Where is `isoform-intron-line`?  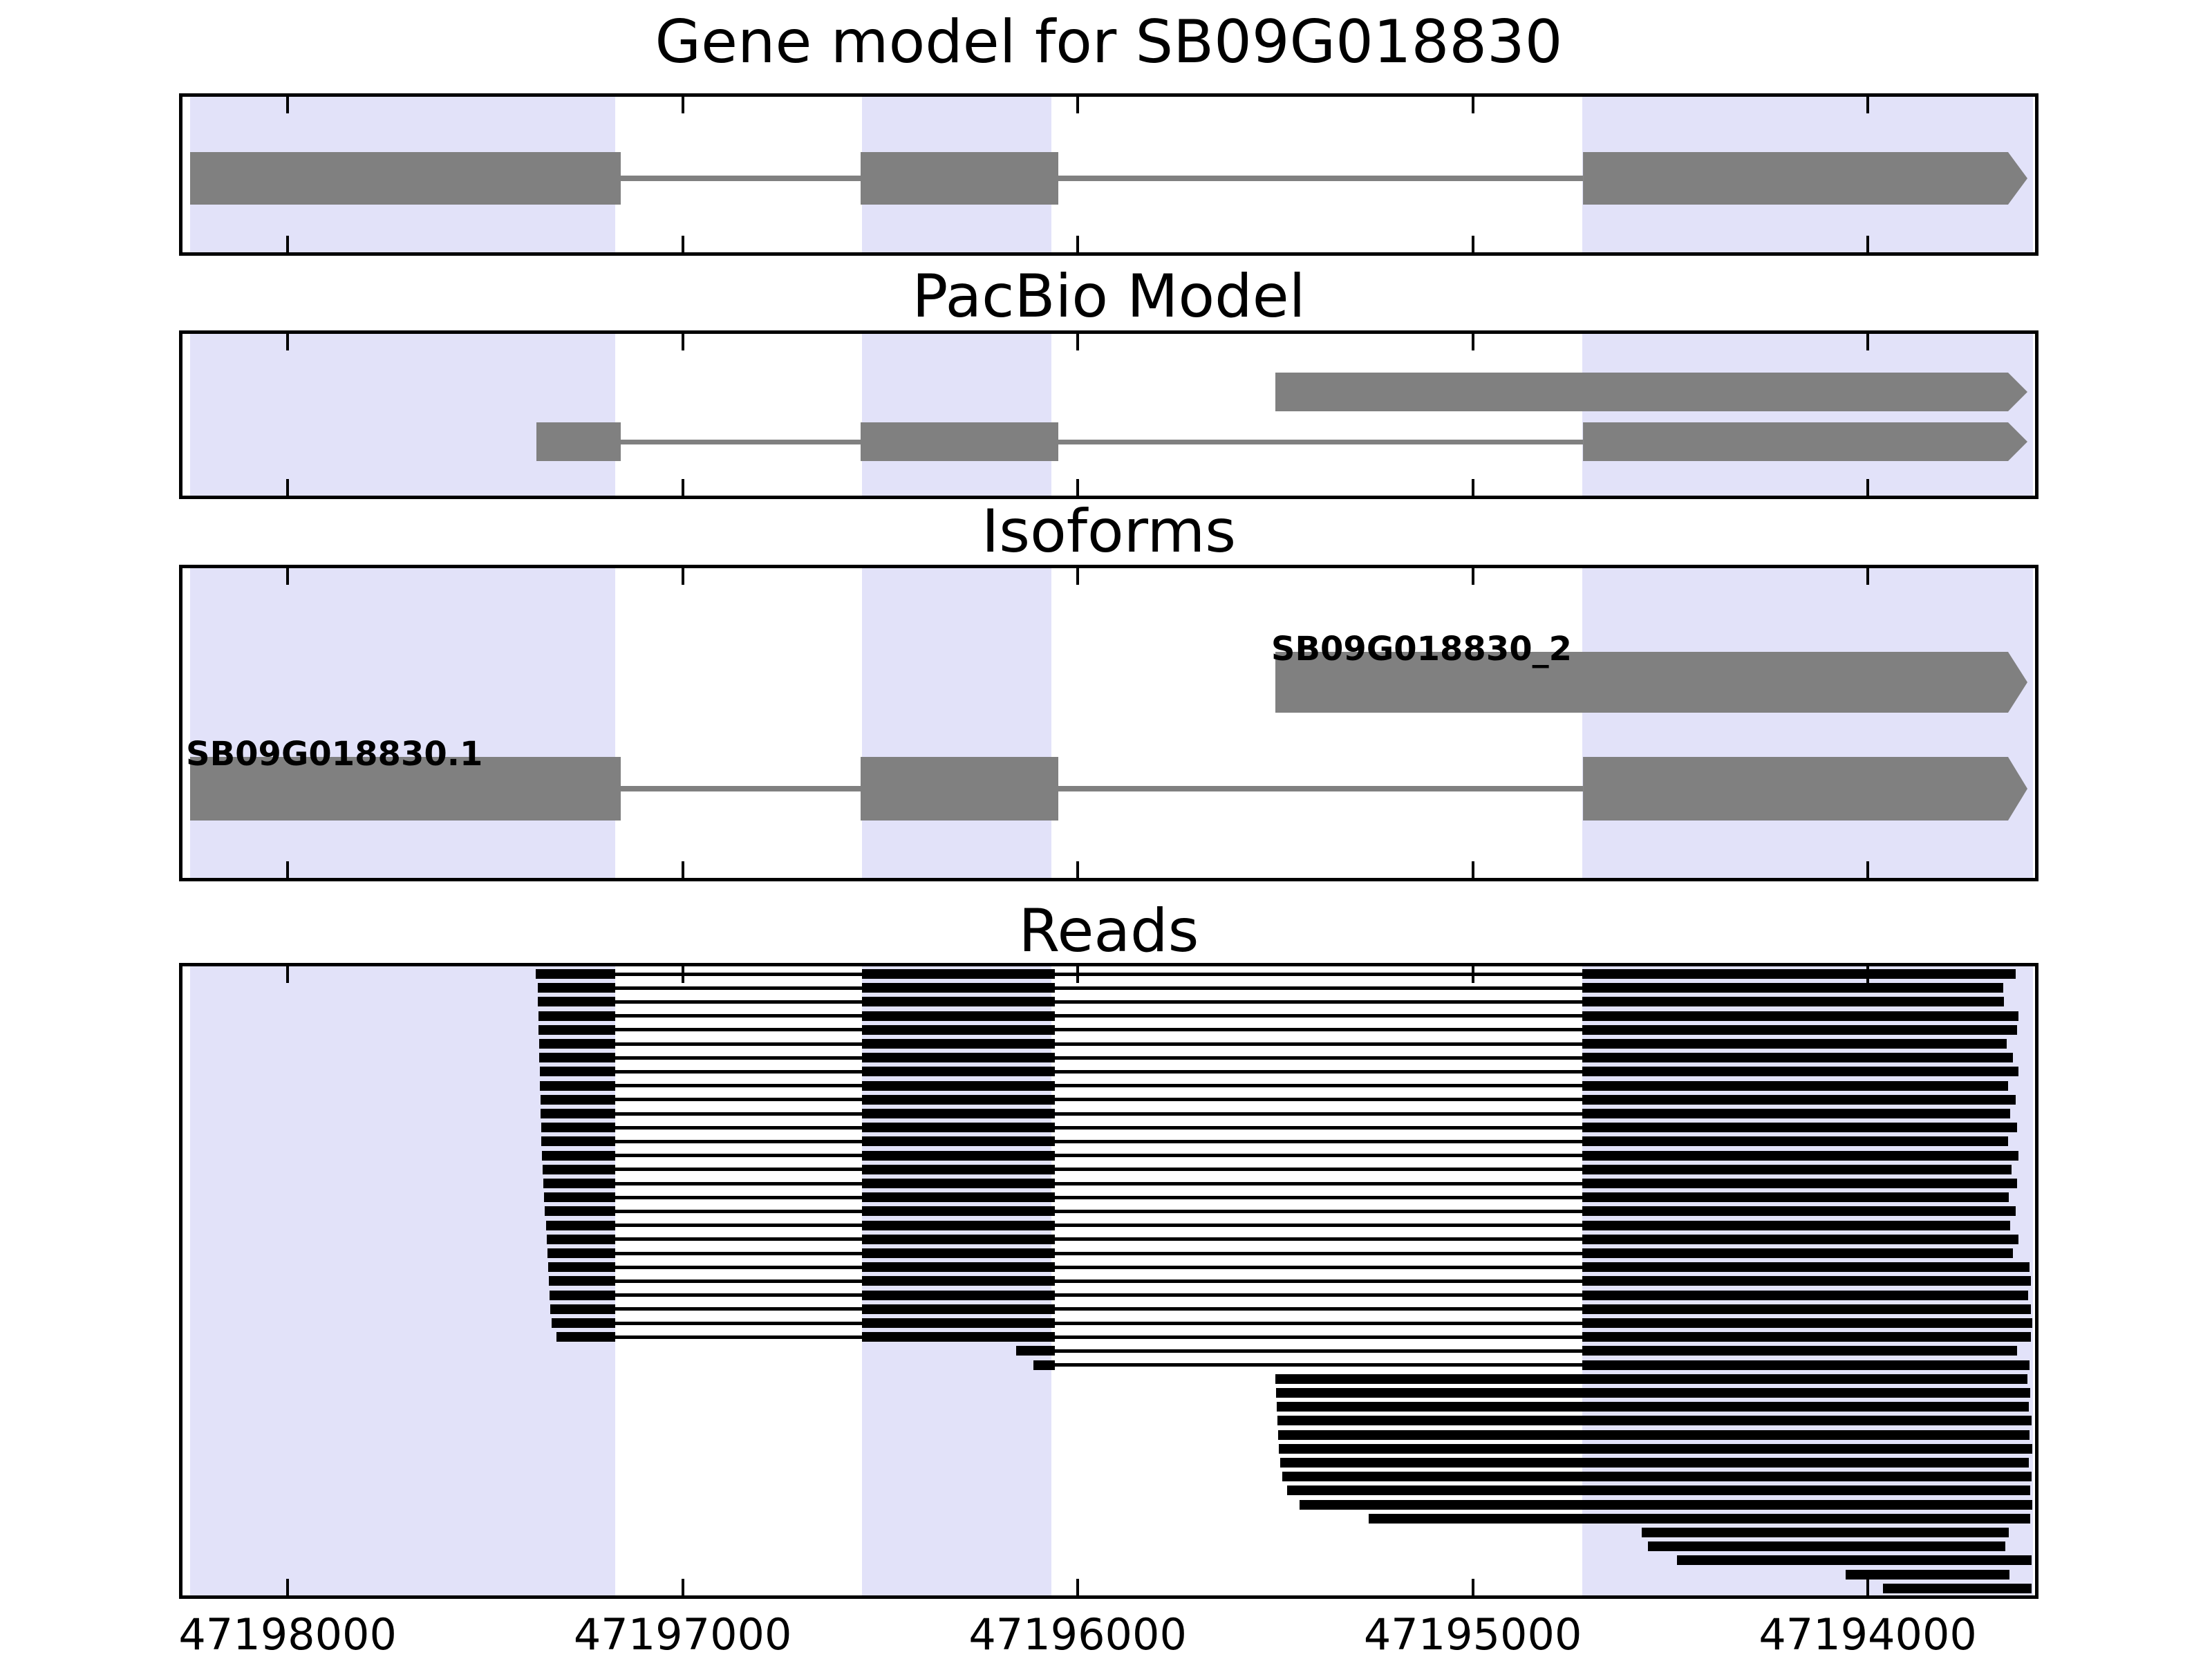
isoform-intron-line is located at coordinates (740, 789).